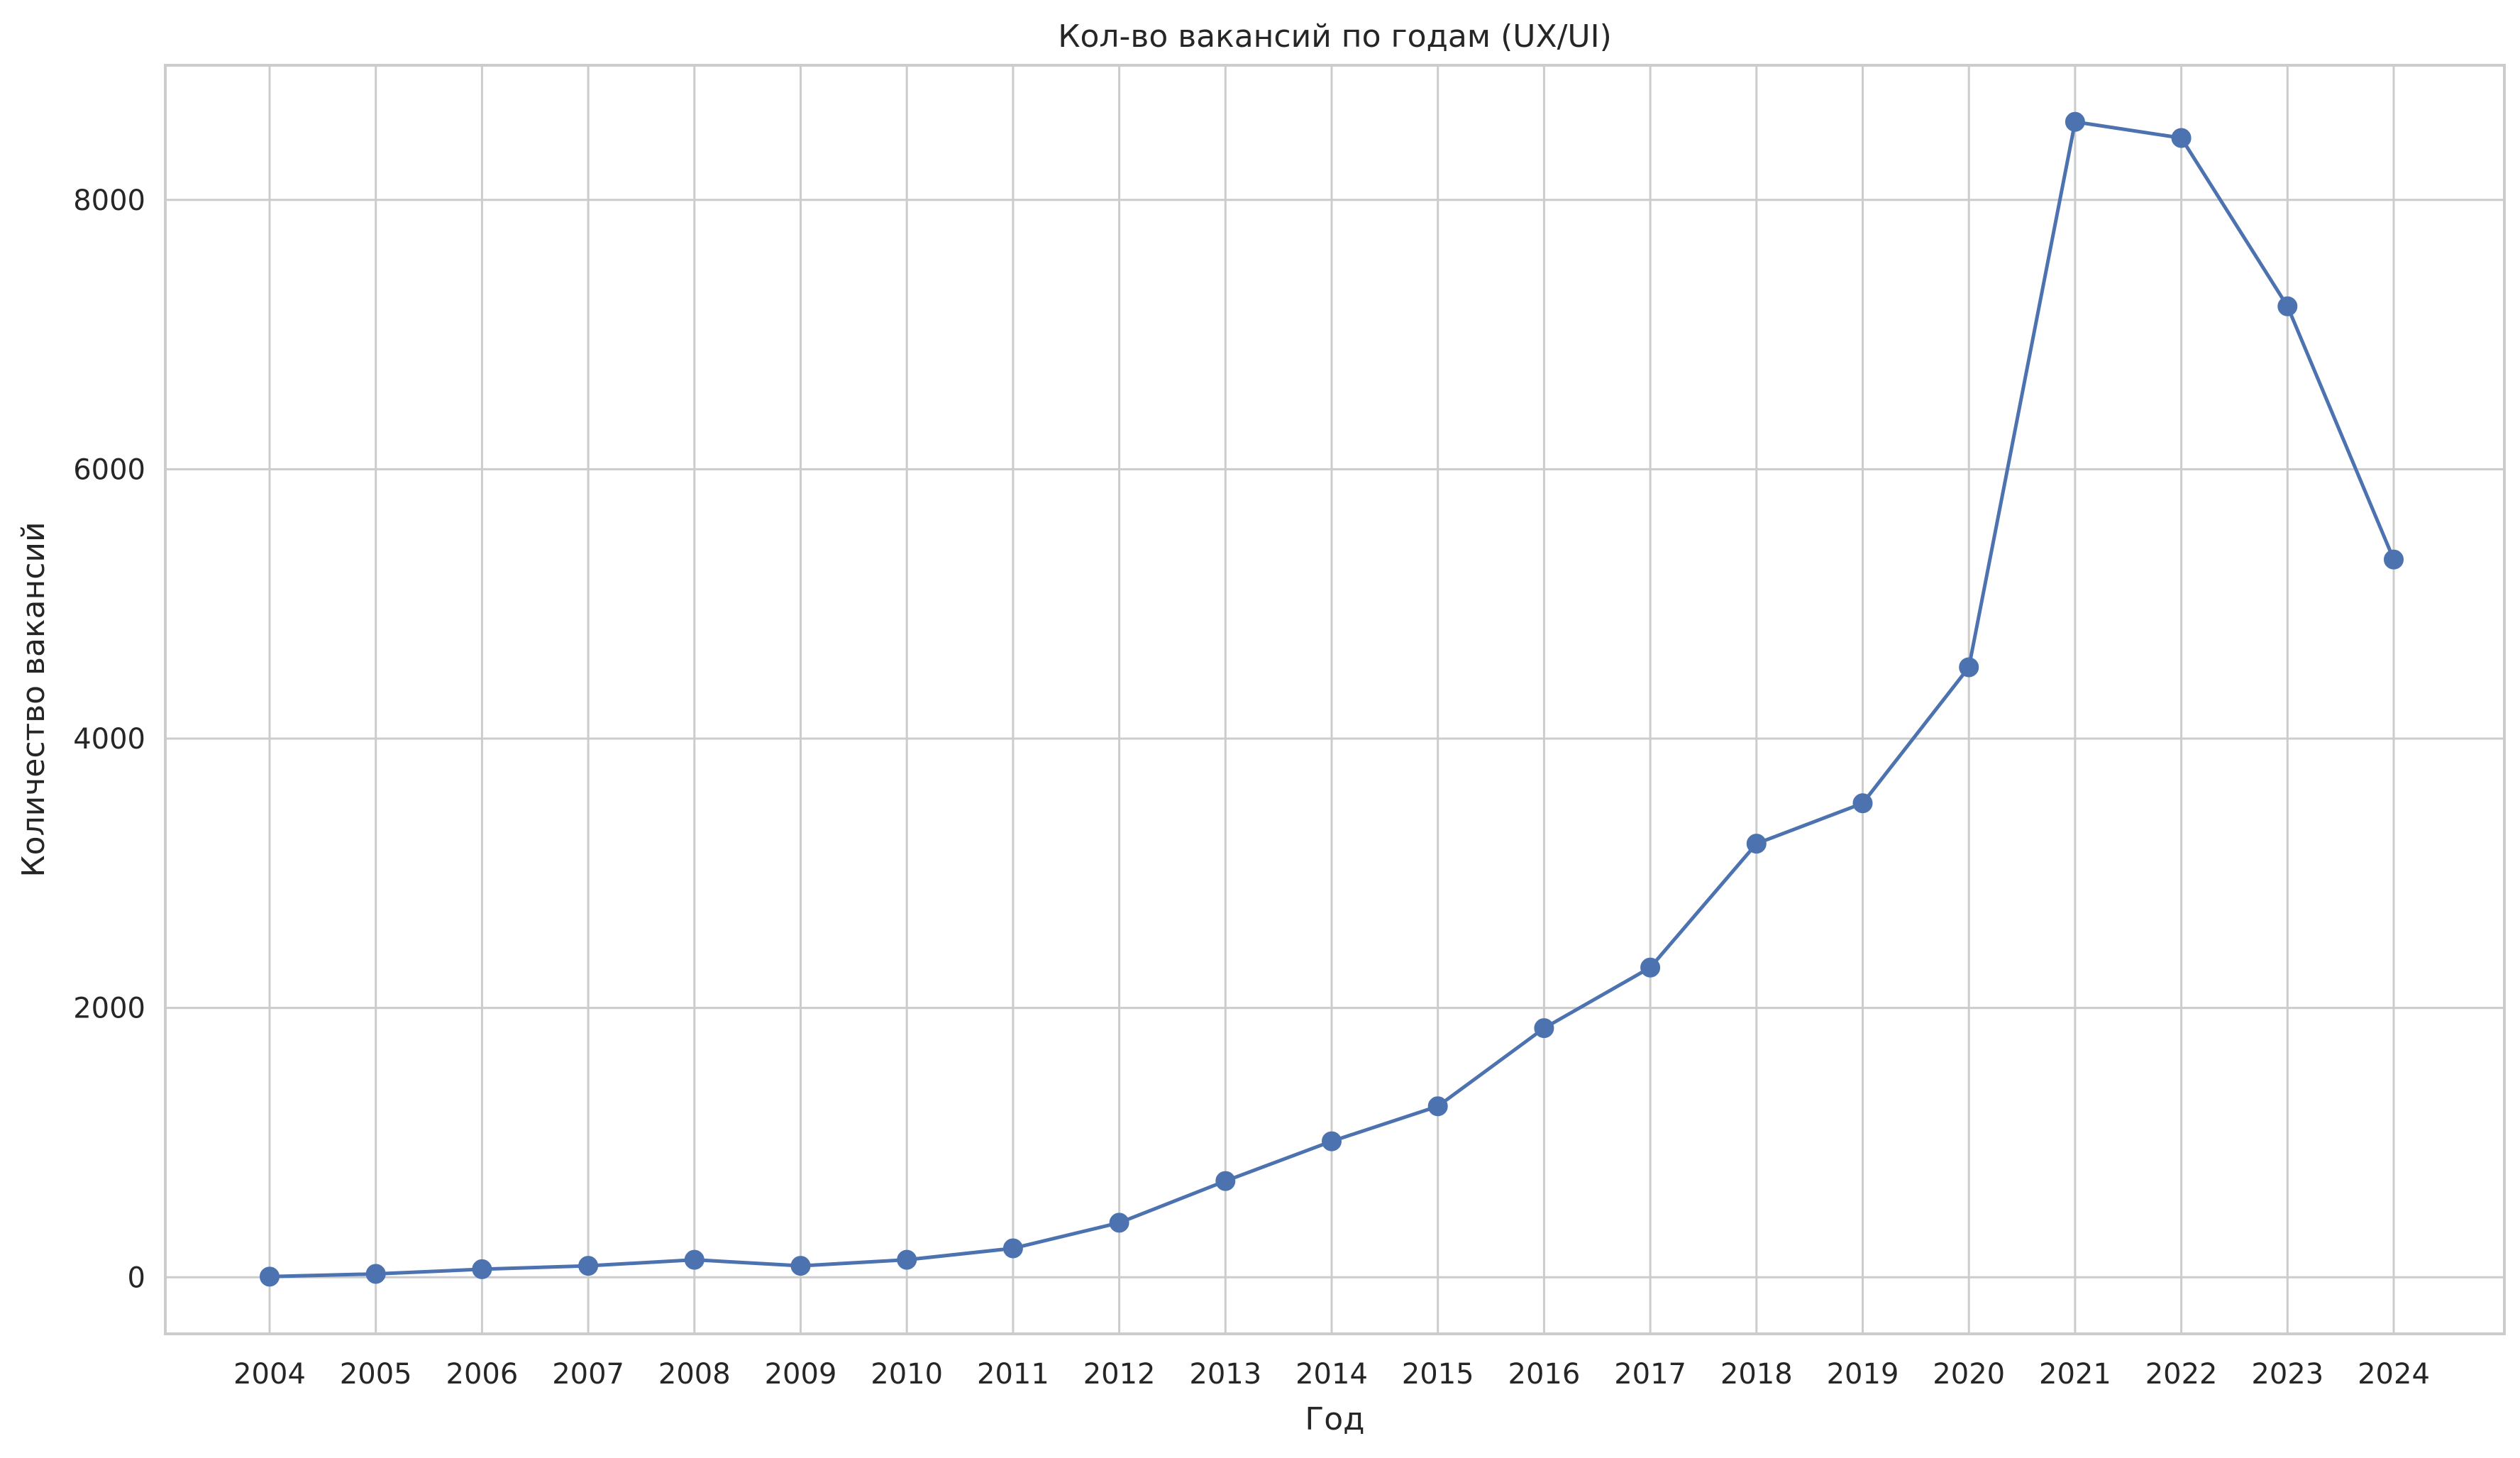  I want to click on x-tick-label: 2018, so click(1756, 1374).